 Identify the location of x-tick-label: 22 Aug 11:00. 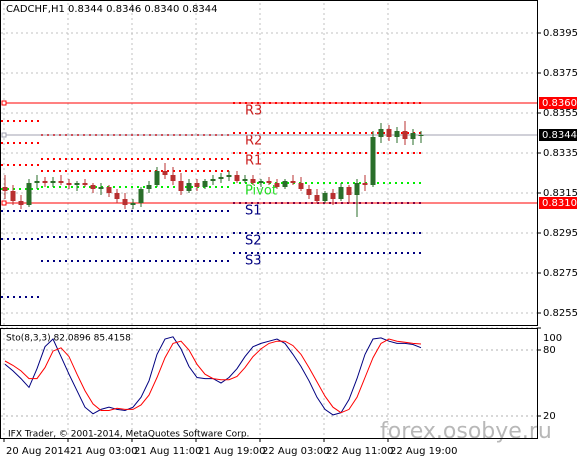
(359, 451).